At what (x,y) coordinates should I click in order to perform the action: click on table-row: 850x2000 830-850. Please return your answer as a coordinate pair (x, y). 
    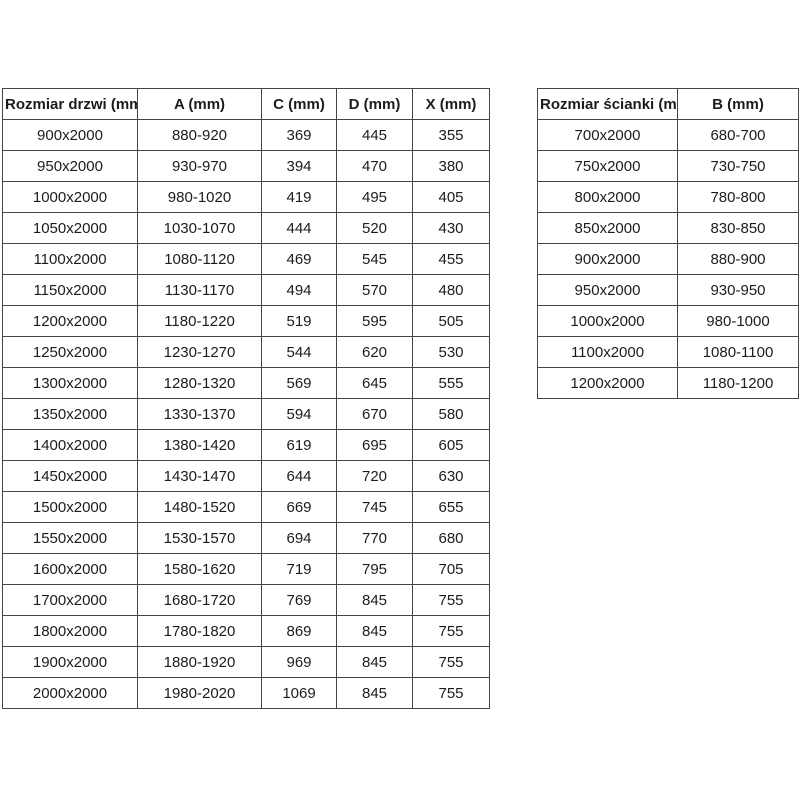
    Looking at the image, I should click on (668, 228).